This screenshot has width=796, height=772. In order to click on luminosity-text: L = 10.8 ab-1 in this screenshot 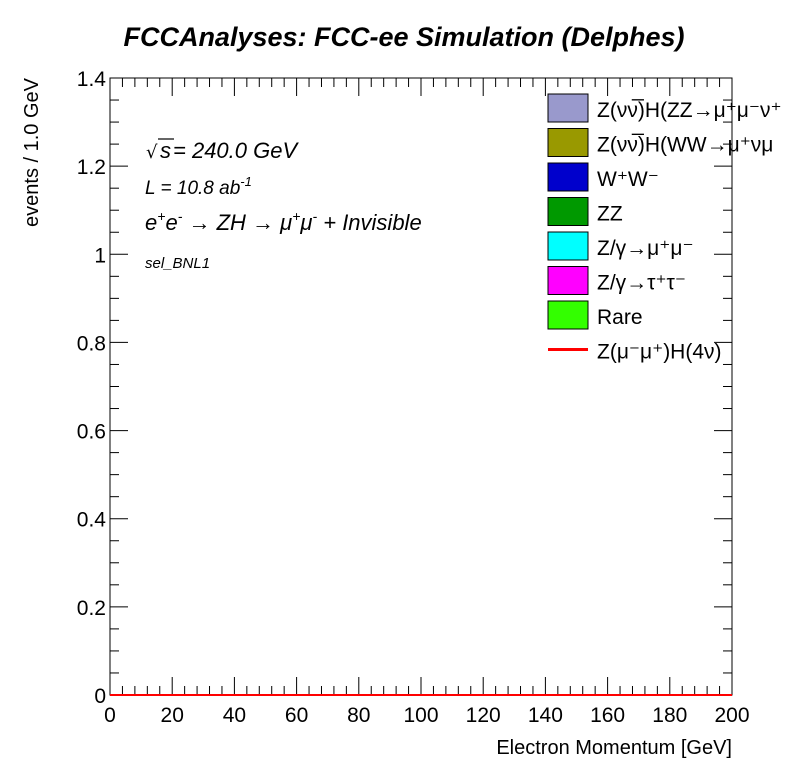, I will do `click(198, 186)`.